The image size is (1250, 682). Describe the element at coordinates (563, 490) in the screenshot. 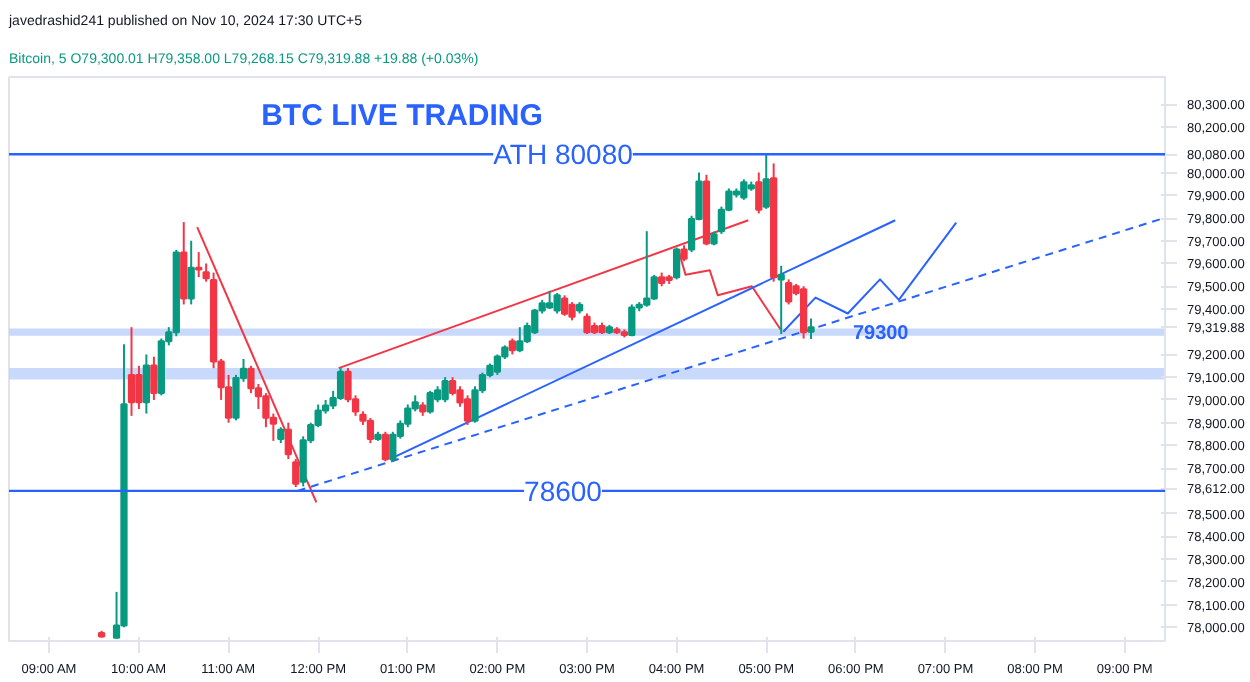

I see `ref-line-label: 78600` at that location.